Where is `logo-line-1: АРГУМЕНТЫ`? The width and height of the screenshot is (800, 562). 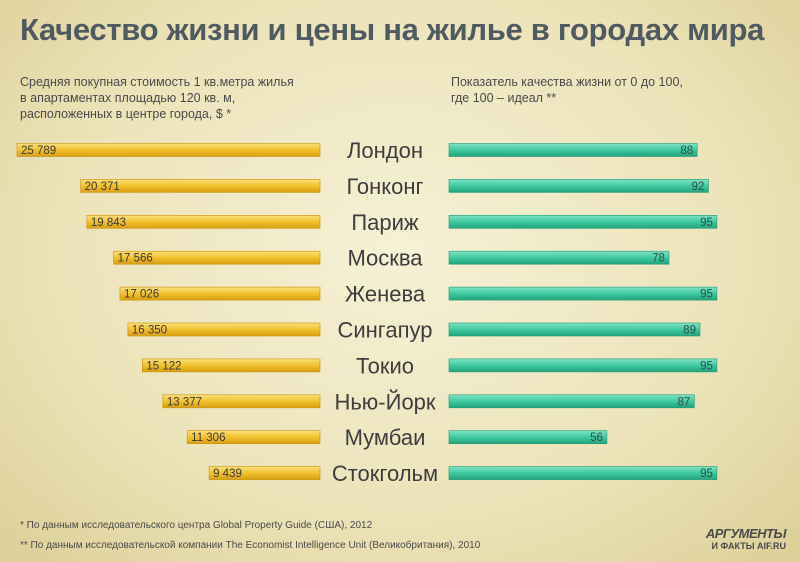 logo-line-1: АРГУМЕНТЫ is located at coordinates (746, 533).